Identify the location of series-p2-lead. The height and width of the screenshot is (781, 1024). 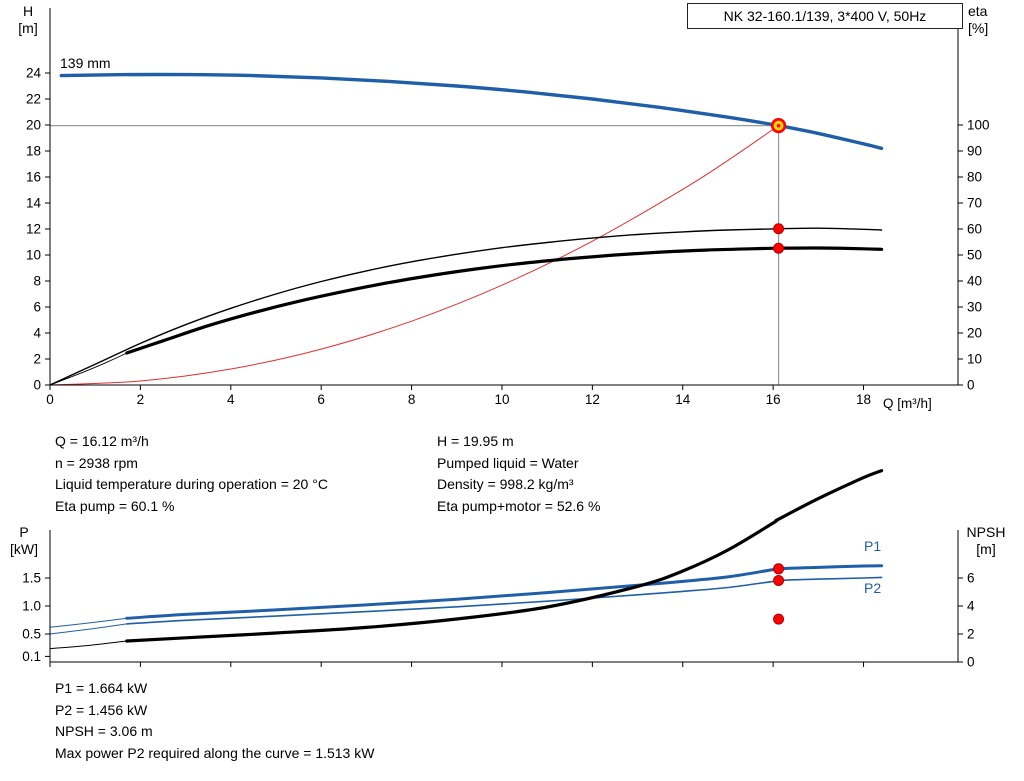
(88, 629).